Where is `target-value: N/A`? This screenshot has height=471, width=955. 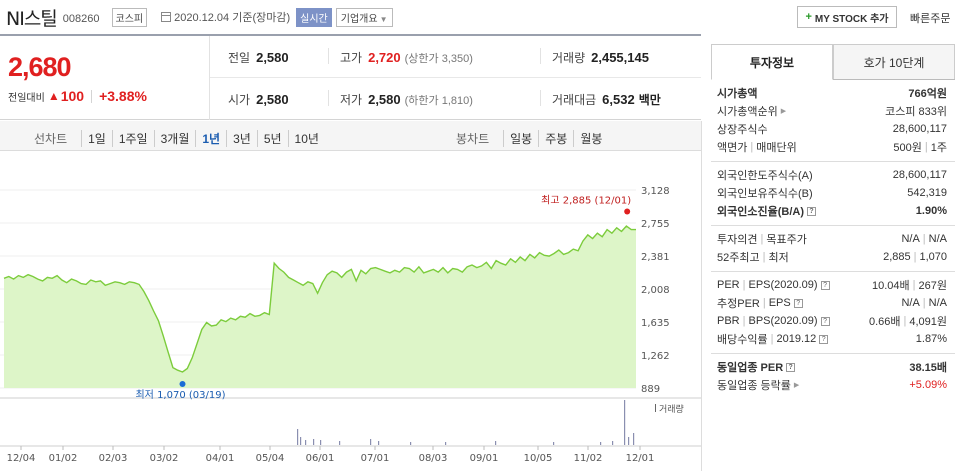 target-value: N/A is located at coordinates (937, 239).